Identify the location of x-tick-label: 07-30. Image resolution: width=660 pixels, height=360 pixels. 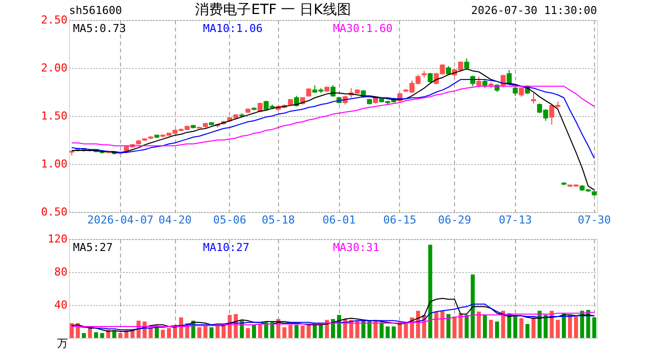
(594, 220).